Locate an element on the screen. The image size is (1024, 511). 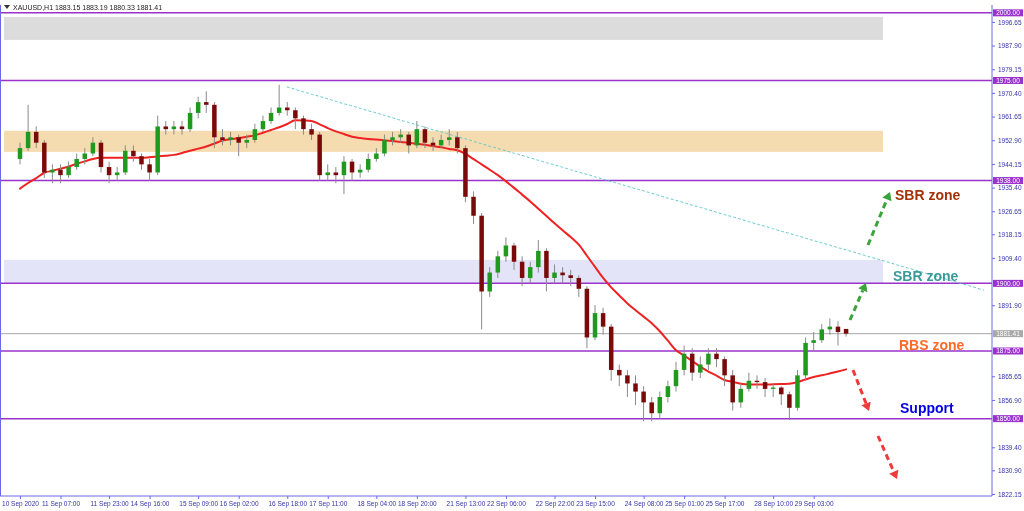
annotation: Support is located at coordinates (927, 407).